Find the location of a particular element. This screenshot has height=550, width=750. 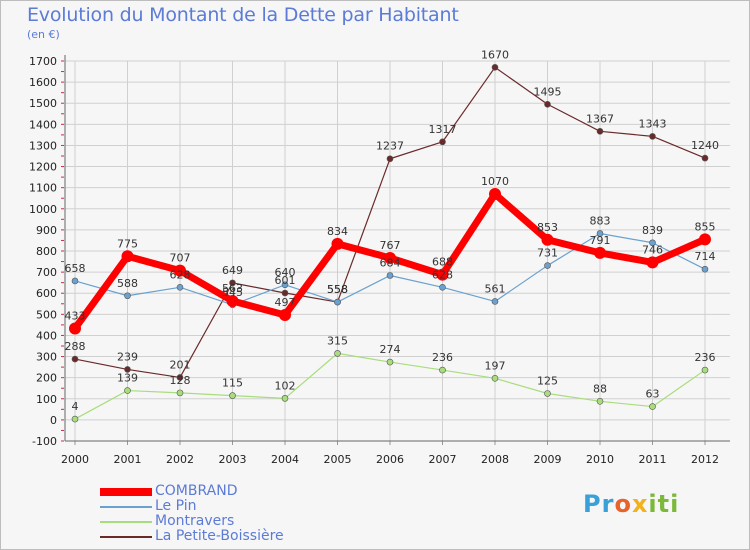

data-label-le-pin: 731 is located at coordinates (547, 253).